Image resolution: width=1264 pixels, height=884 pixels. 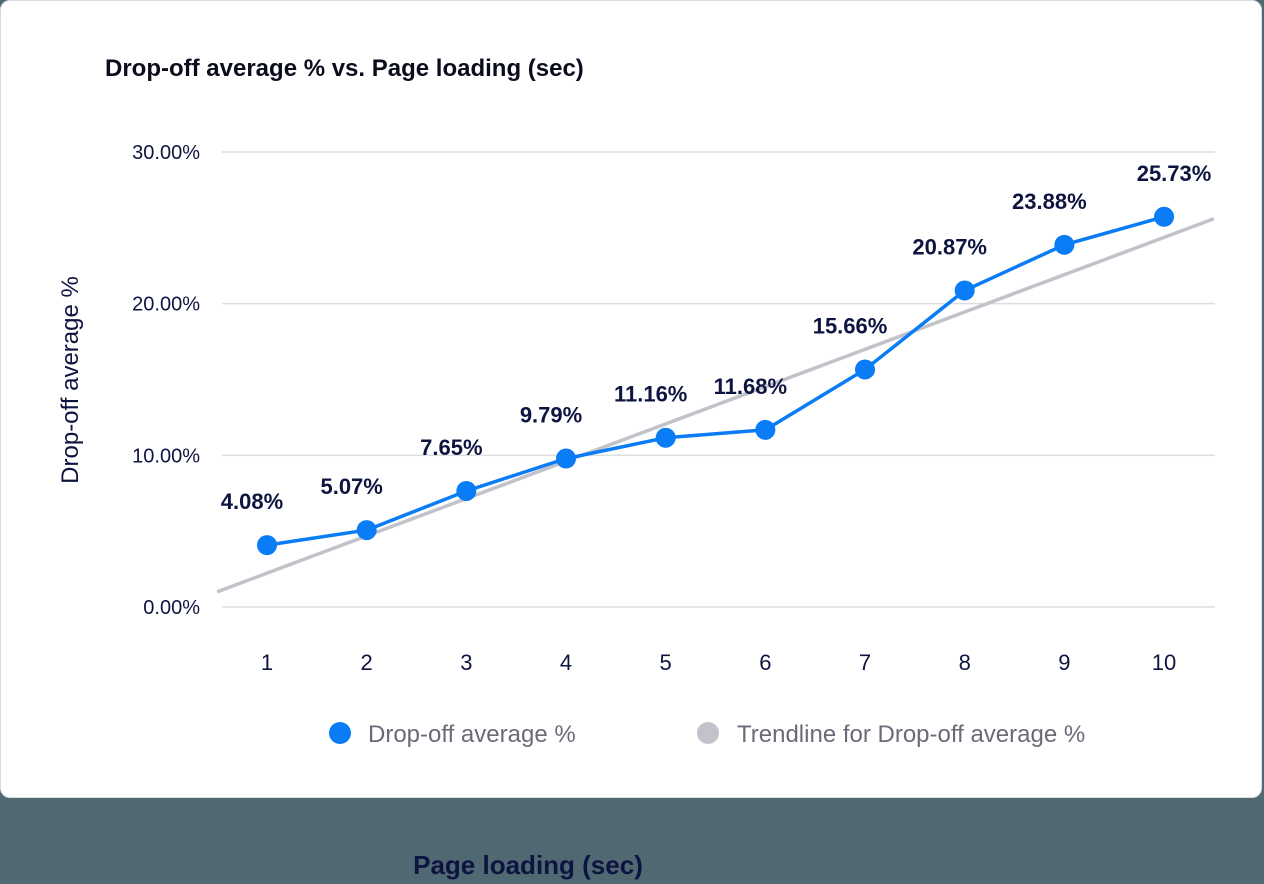 I want to click on data-label: 23.88%, so click(x=1049, y=201).